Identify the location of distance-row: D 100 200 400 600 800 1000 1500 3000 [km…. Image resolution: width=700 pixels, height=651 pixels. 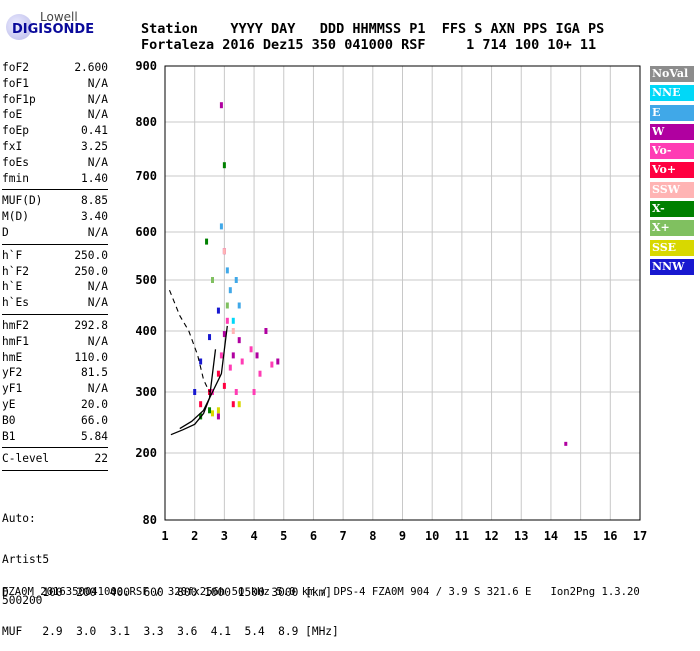
(167, 592).